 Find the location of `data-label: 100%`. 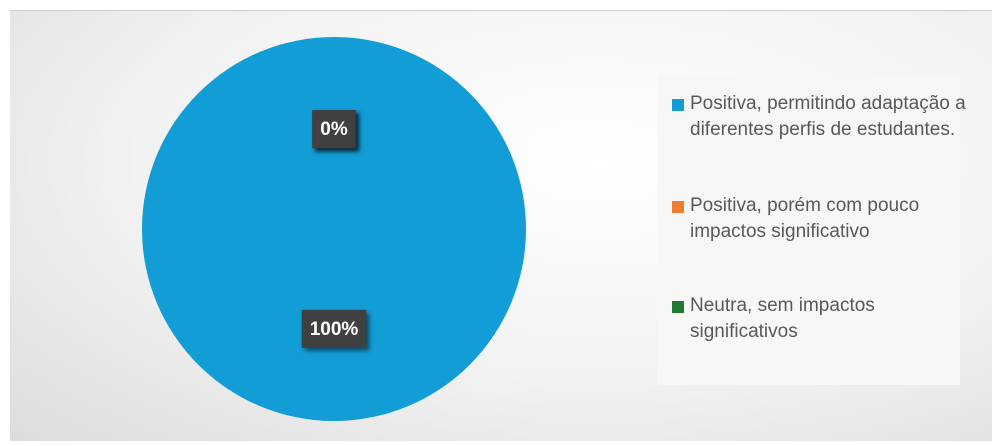

data-label: 100% is located at coordinates (334, 328).